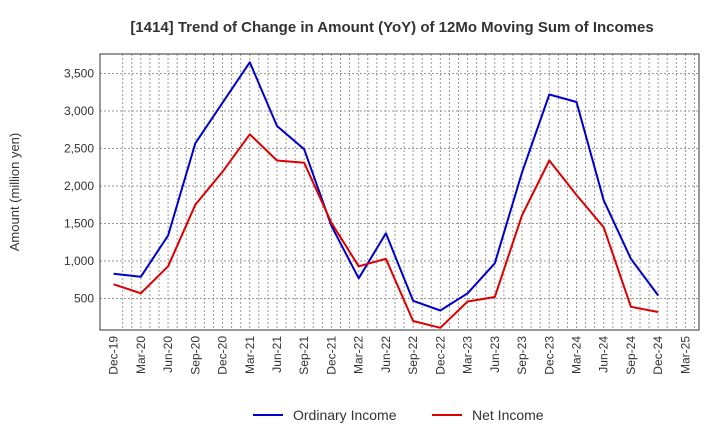 The width and height of the screenshot is (720, 440). I want to click on x-tick-label: Dec-24, so click(658, 355).